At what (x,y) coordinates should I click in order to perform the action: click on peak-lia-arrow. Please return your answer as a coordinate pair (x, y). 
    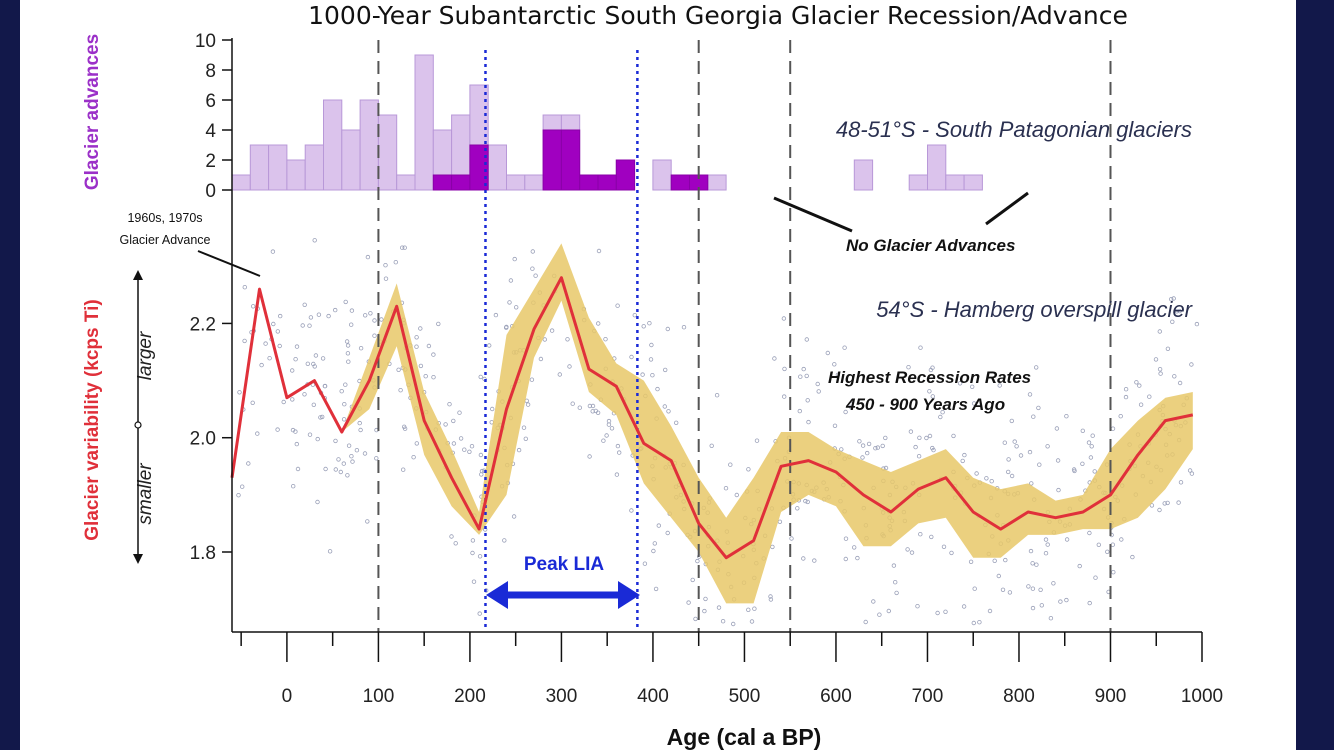
    Looking at the image, I should click on (563, 595).